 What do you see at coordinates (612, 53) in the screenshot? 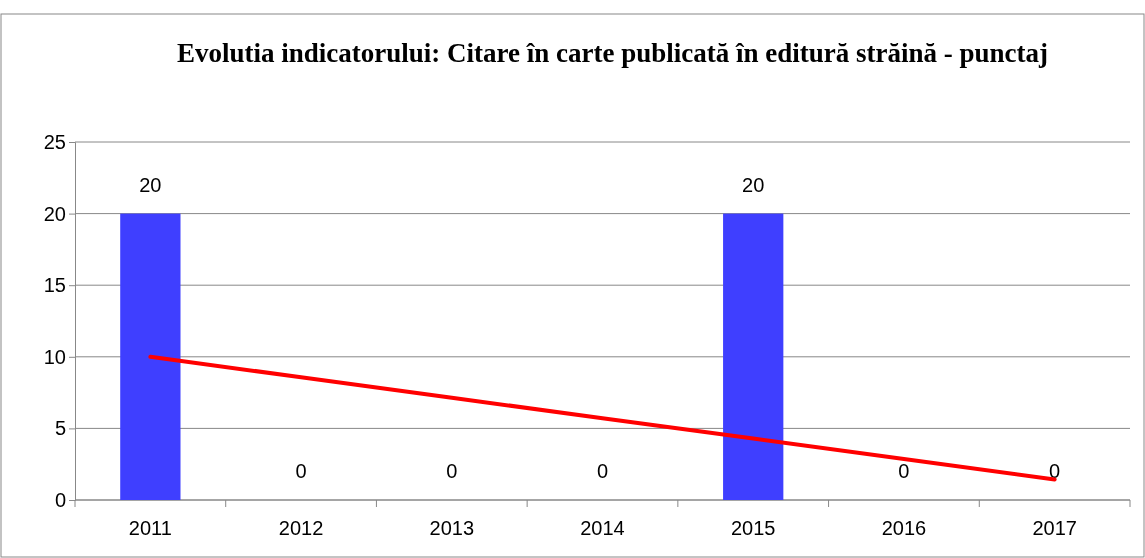
I see `chart-title: Evolutia indicatorului: Citare în carte publicată în editură străină - punctaj` at bounding box center [612, 53].